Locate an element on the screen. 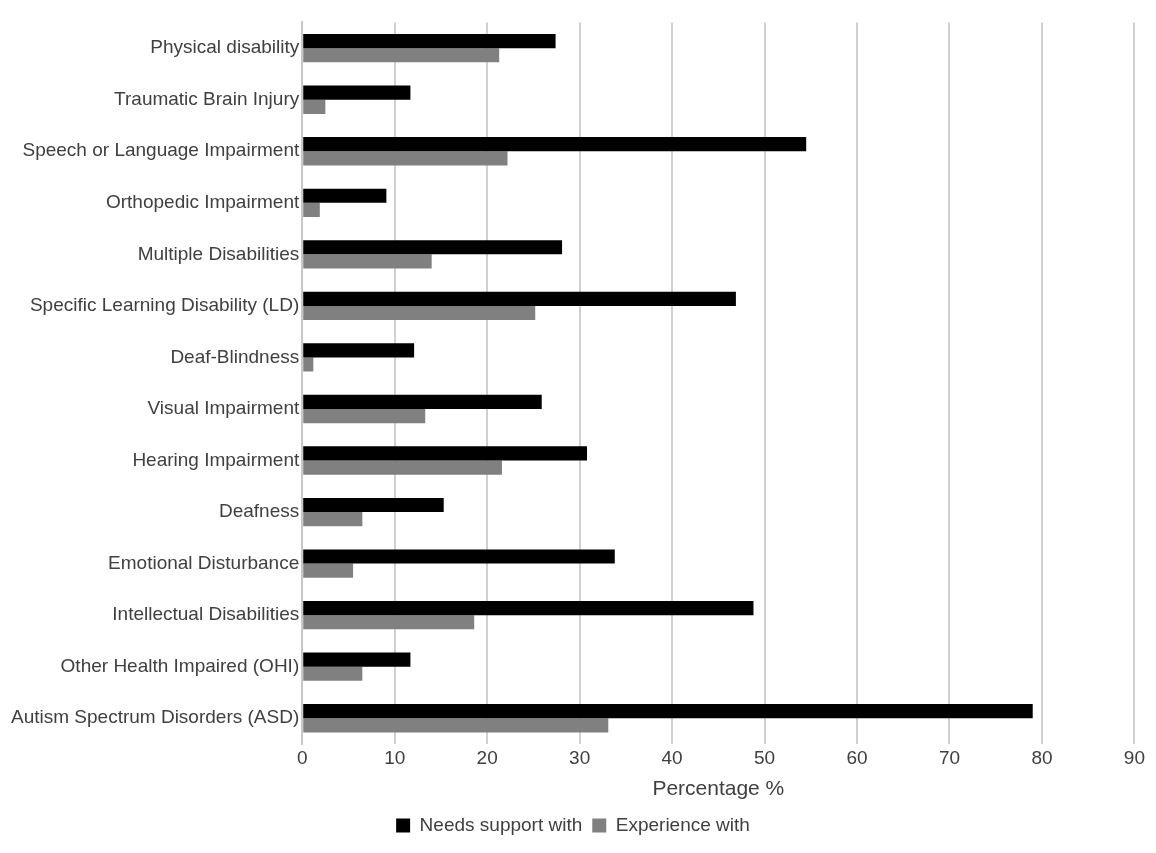  y-tick-label: Autism Spectrum Disorders (ASD) is located at coordinates (155, 717).